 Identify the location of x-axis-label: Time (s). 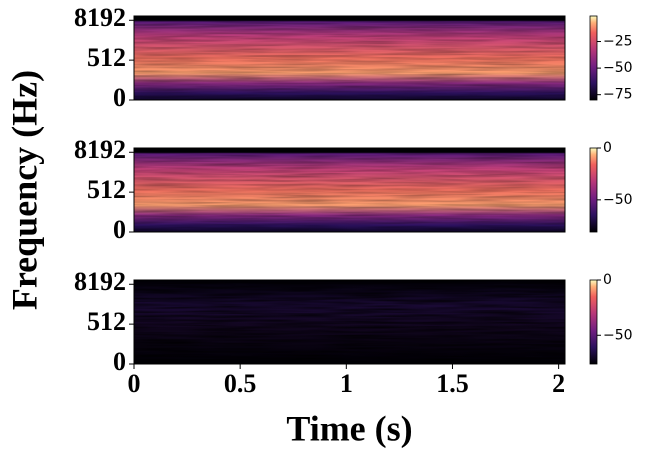
(349, 428).